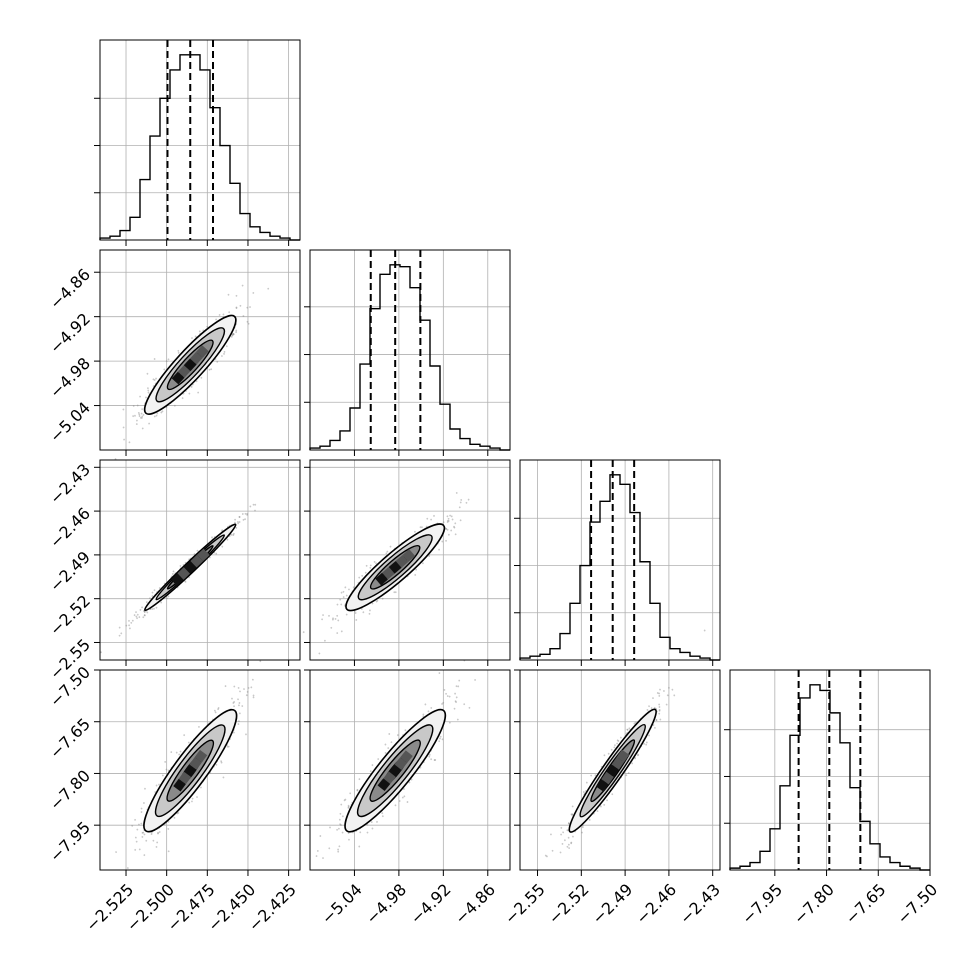  I want to click on xtick-label-3-0: −7.95, so click(762, 904).